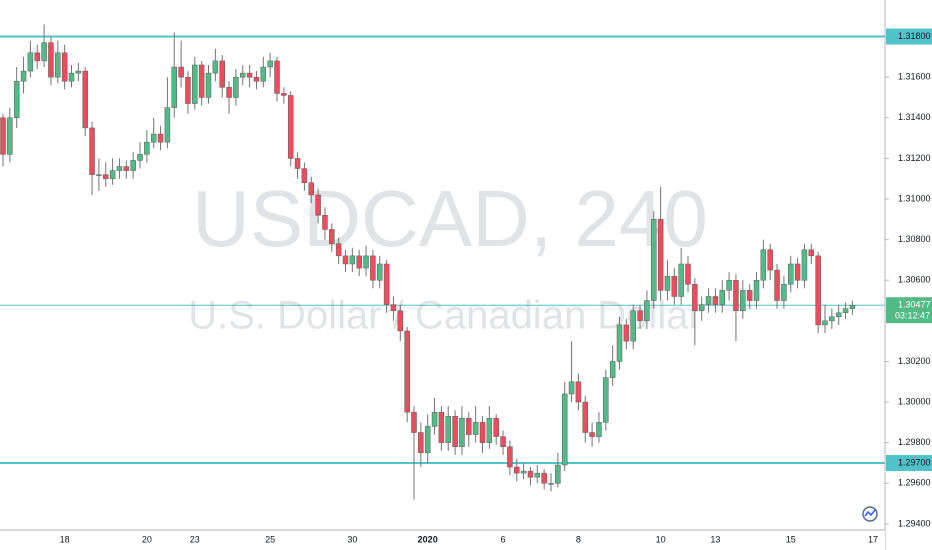 Image resolution: width=932 pixels, height=550 pixels. I want to click on x-tick-label: 15, so click(791, 539).